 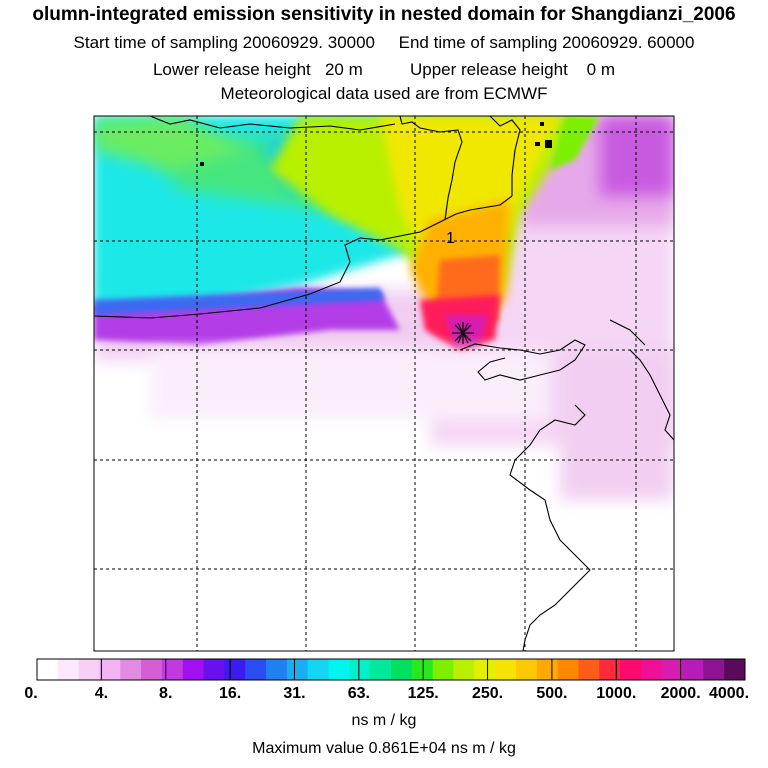 What do you see at coordinates (729, 693) in the screenshot?
I see `colorbar-tick-label: 4000.` at bounding box center [729, 693].